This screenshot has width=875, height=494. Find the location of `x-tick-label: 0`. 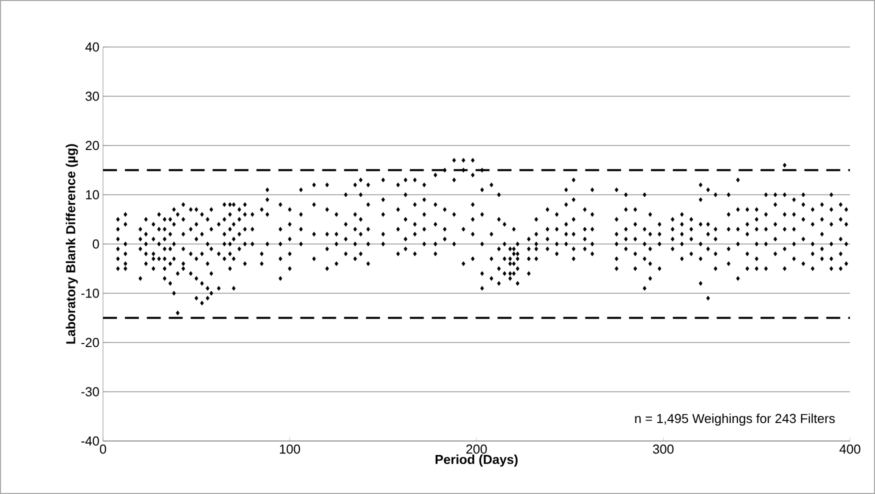

x-tick-label: 0 is located at coordinates (103, 449).